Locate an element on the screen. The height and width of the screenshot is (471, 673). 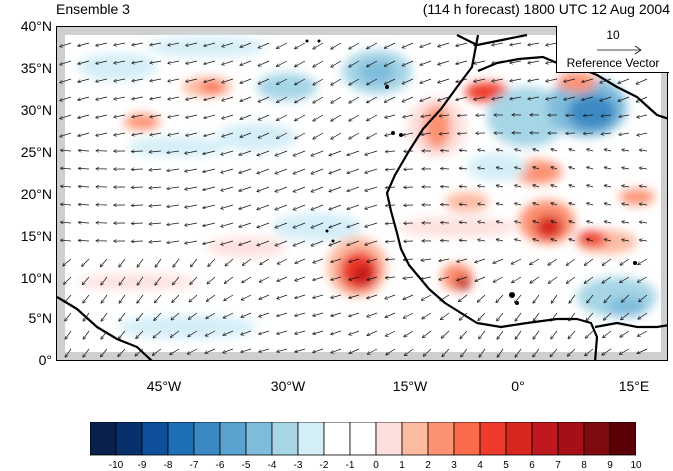
colorbar-tick-label: -10 is located at coordinates (116, 465).